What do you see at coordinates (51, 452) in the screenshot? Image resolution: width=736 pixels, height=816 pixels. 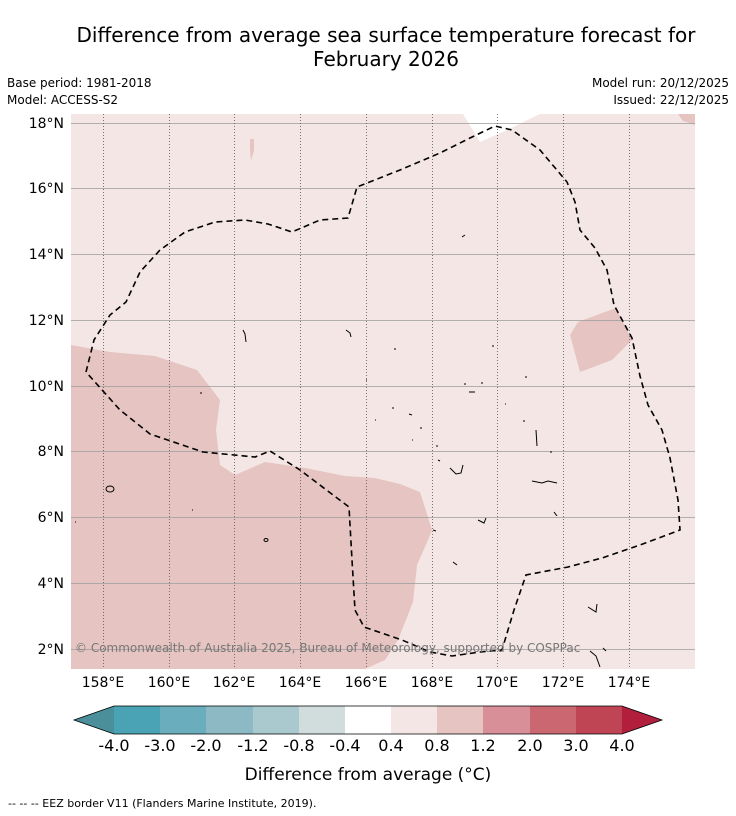 I see `lat-tick-8n: 8°N` at bounding box center [51, 452].